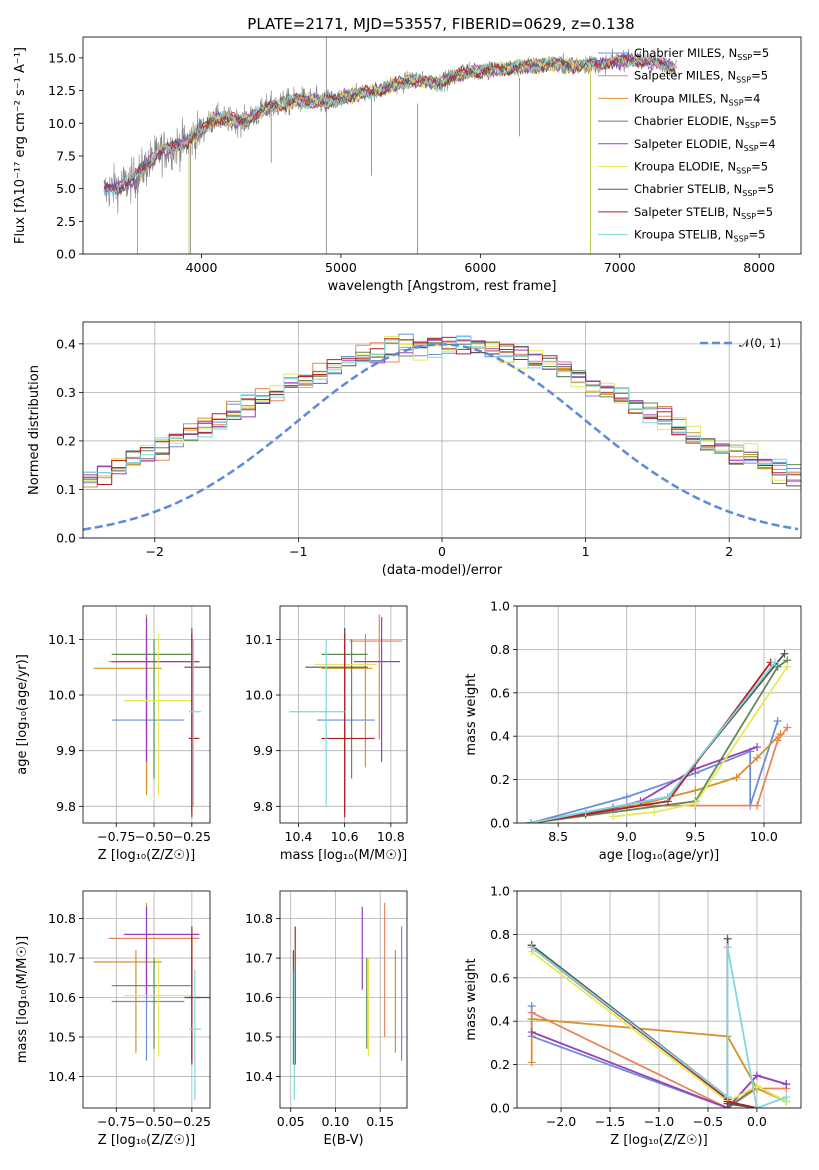  I want to click on panel-EBV-mass: 0.05 0.10 0.15 10.4 10.5 10.6 10.7 10.8 E(B-V), so click(326, 1019).